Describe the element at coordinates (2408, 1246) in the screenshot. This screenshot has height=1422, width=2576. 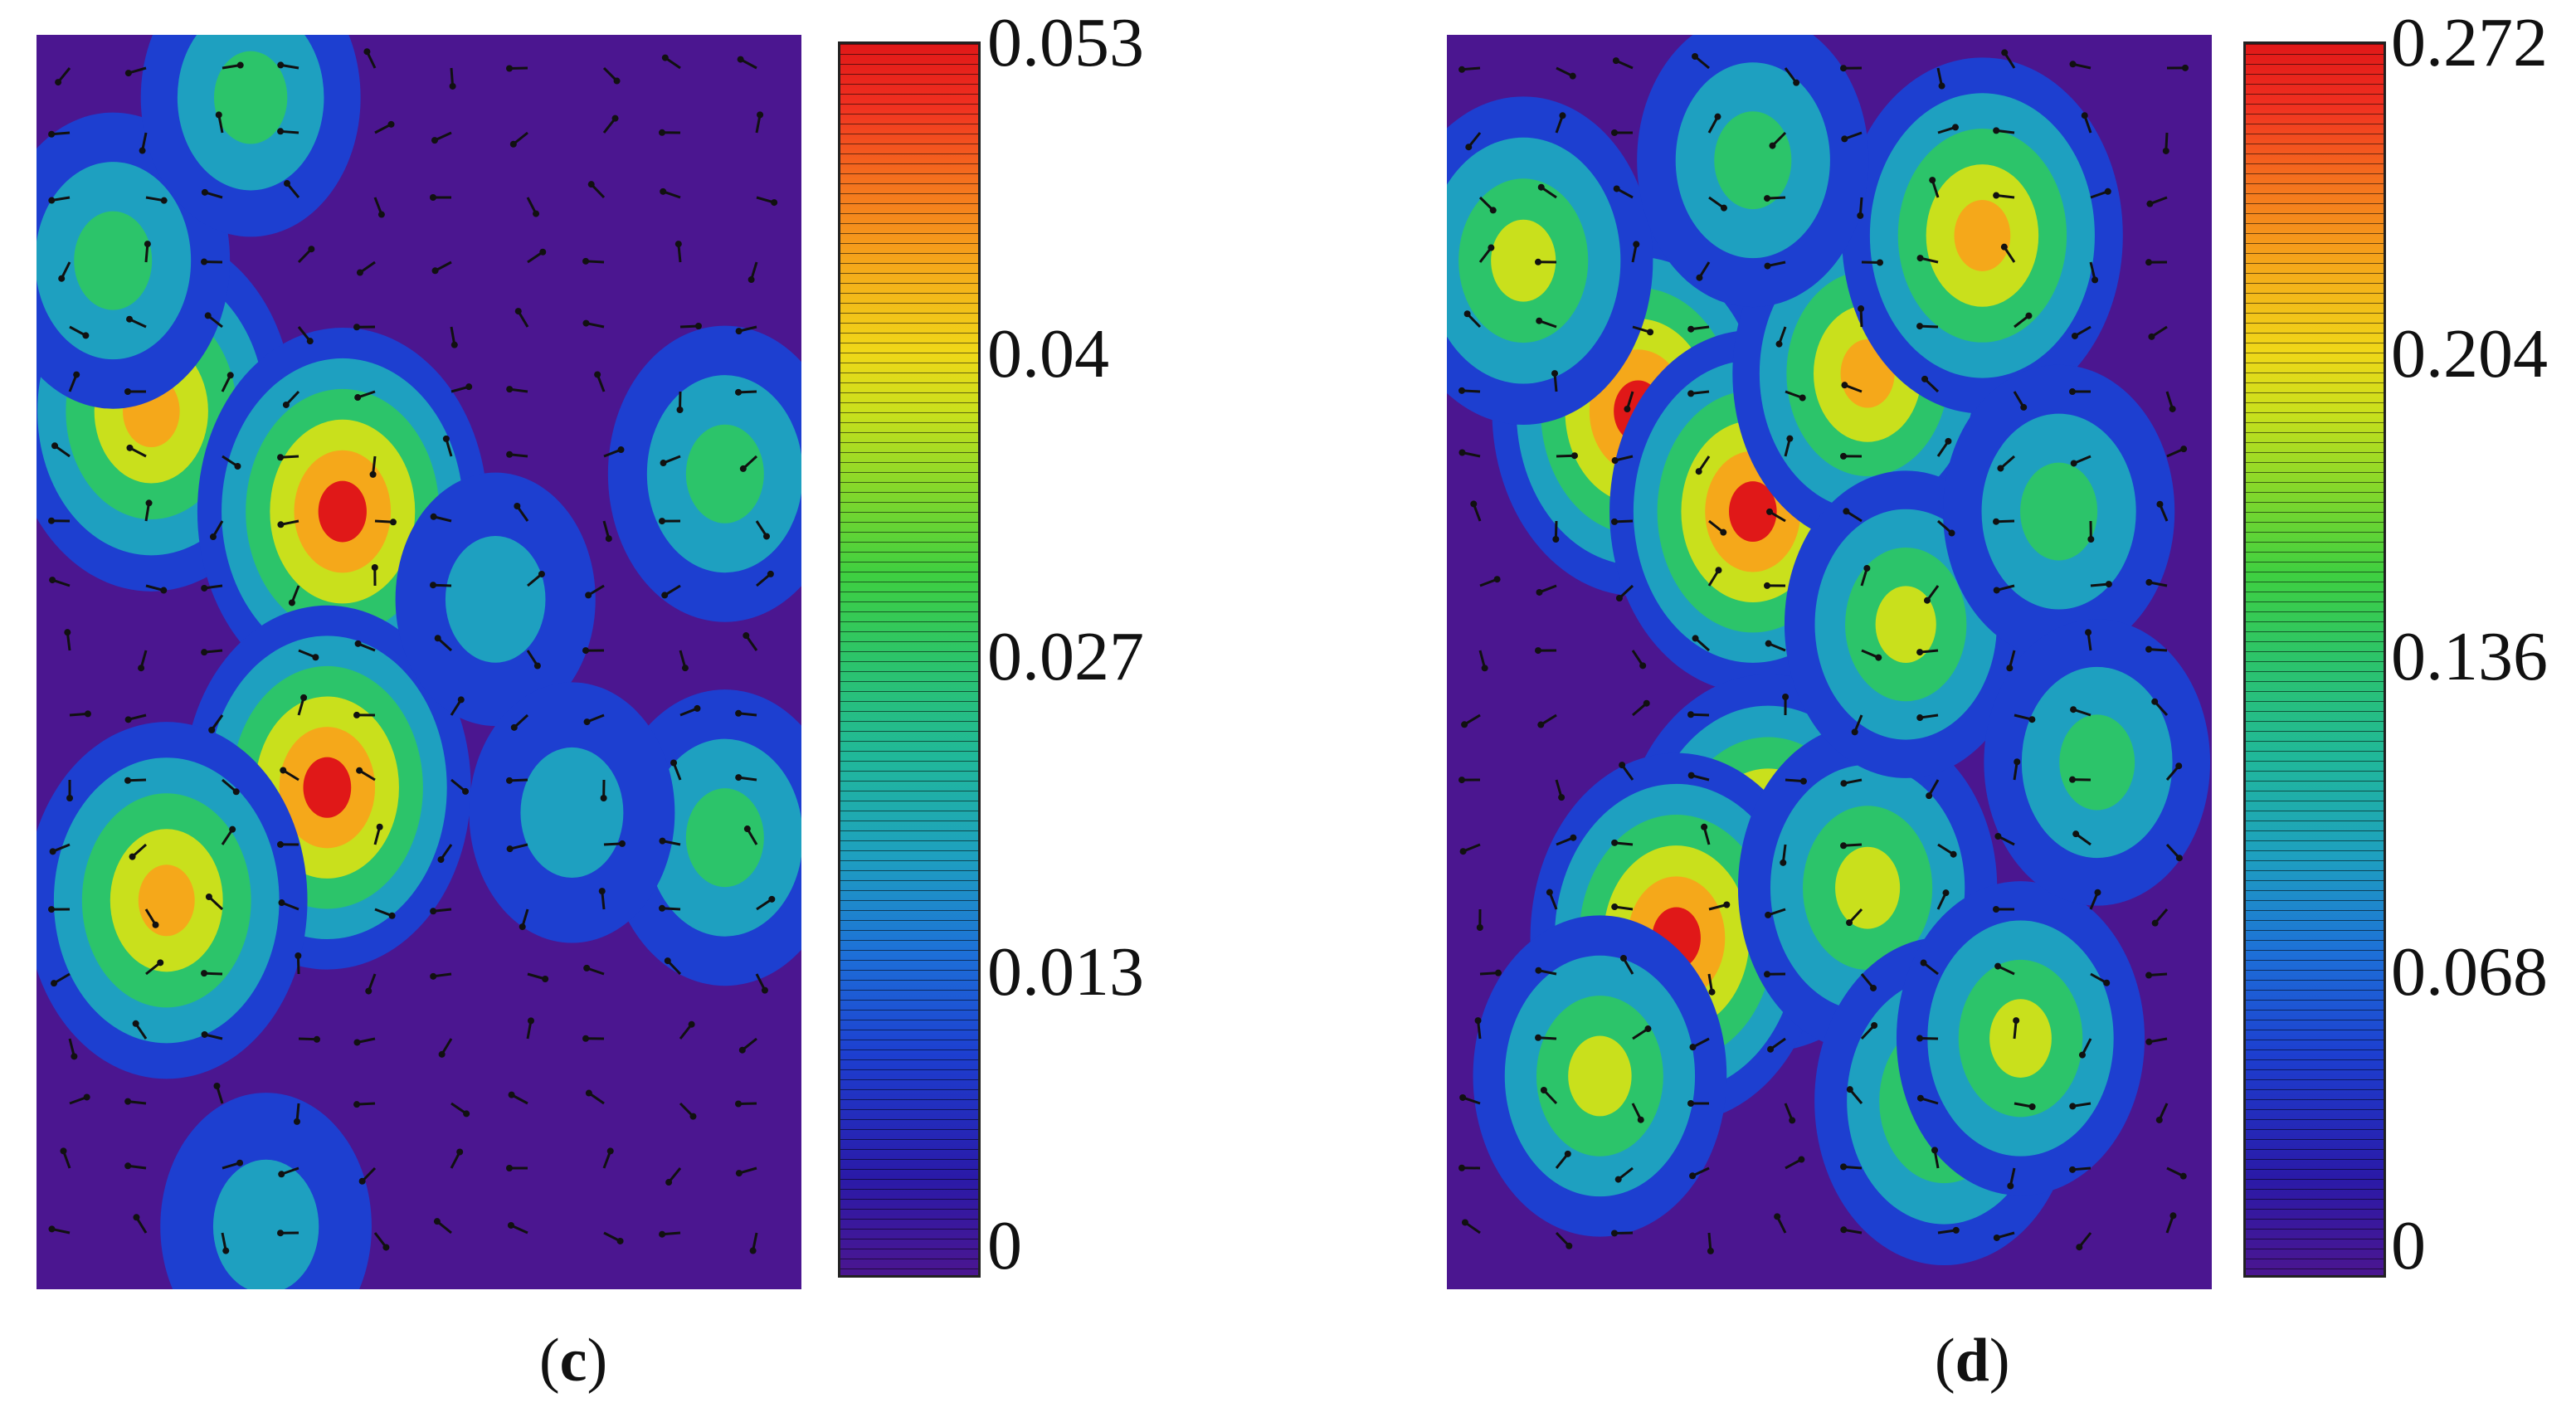
I see `colorbar-d-tick-min: 0` at that location.